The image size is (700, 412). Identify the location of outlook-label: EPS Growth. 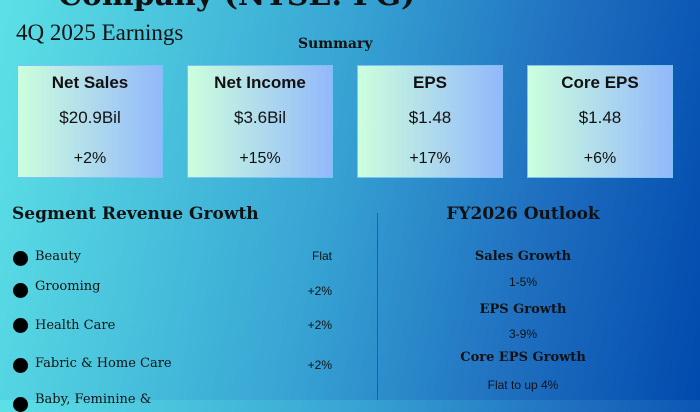
(523, 309).